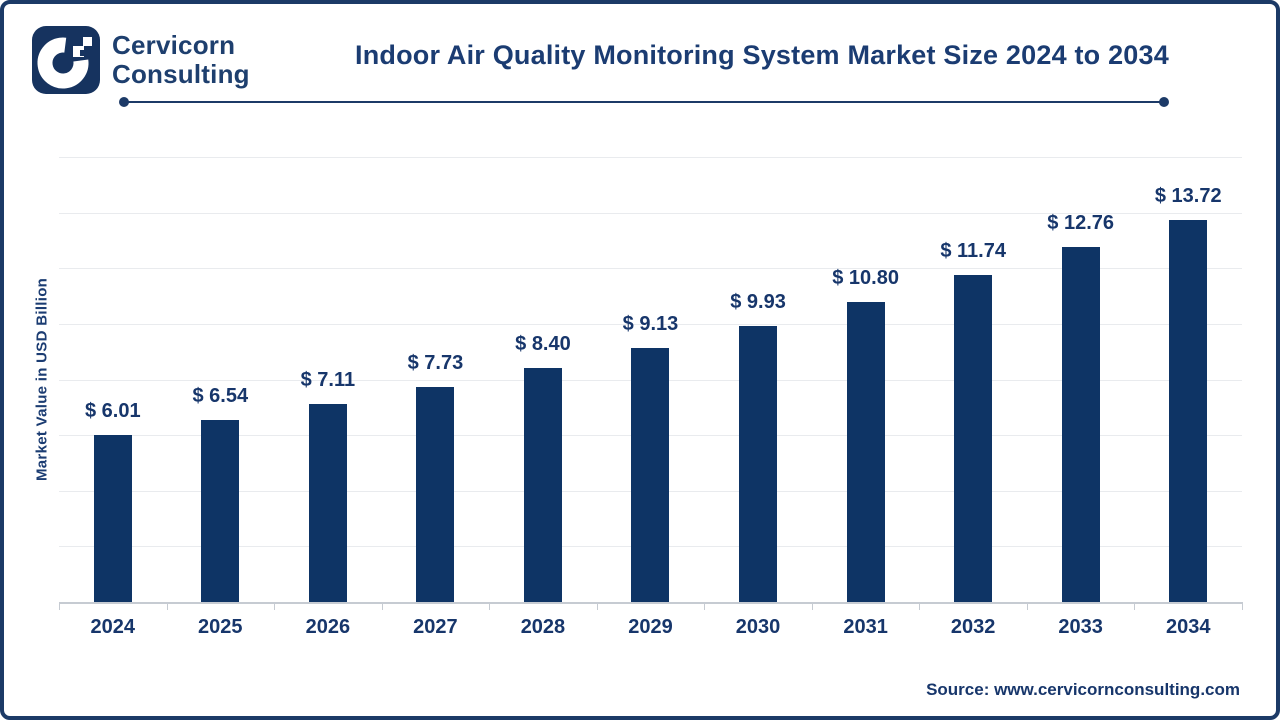 This screenshot has height=720, width=1280. I want to click on bar-column: $ 12.76 2033, so click(1081, 397).